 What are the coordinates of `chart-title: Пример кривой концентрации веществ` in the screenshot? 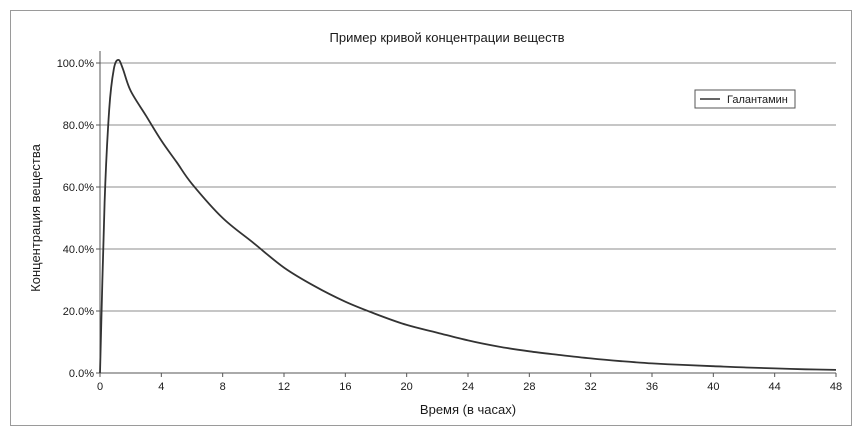 It's located at (447, 37).